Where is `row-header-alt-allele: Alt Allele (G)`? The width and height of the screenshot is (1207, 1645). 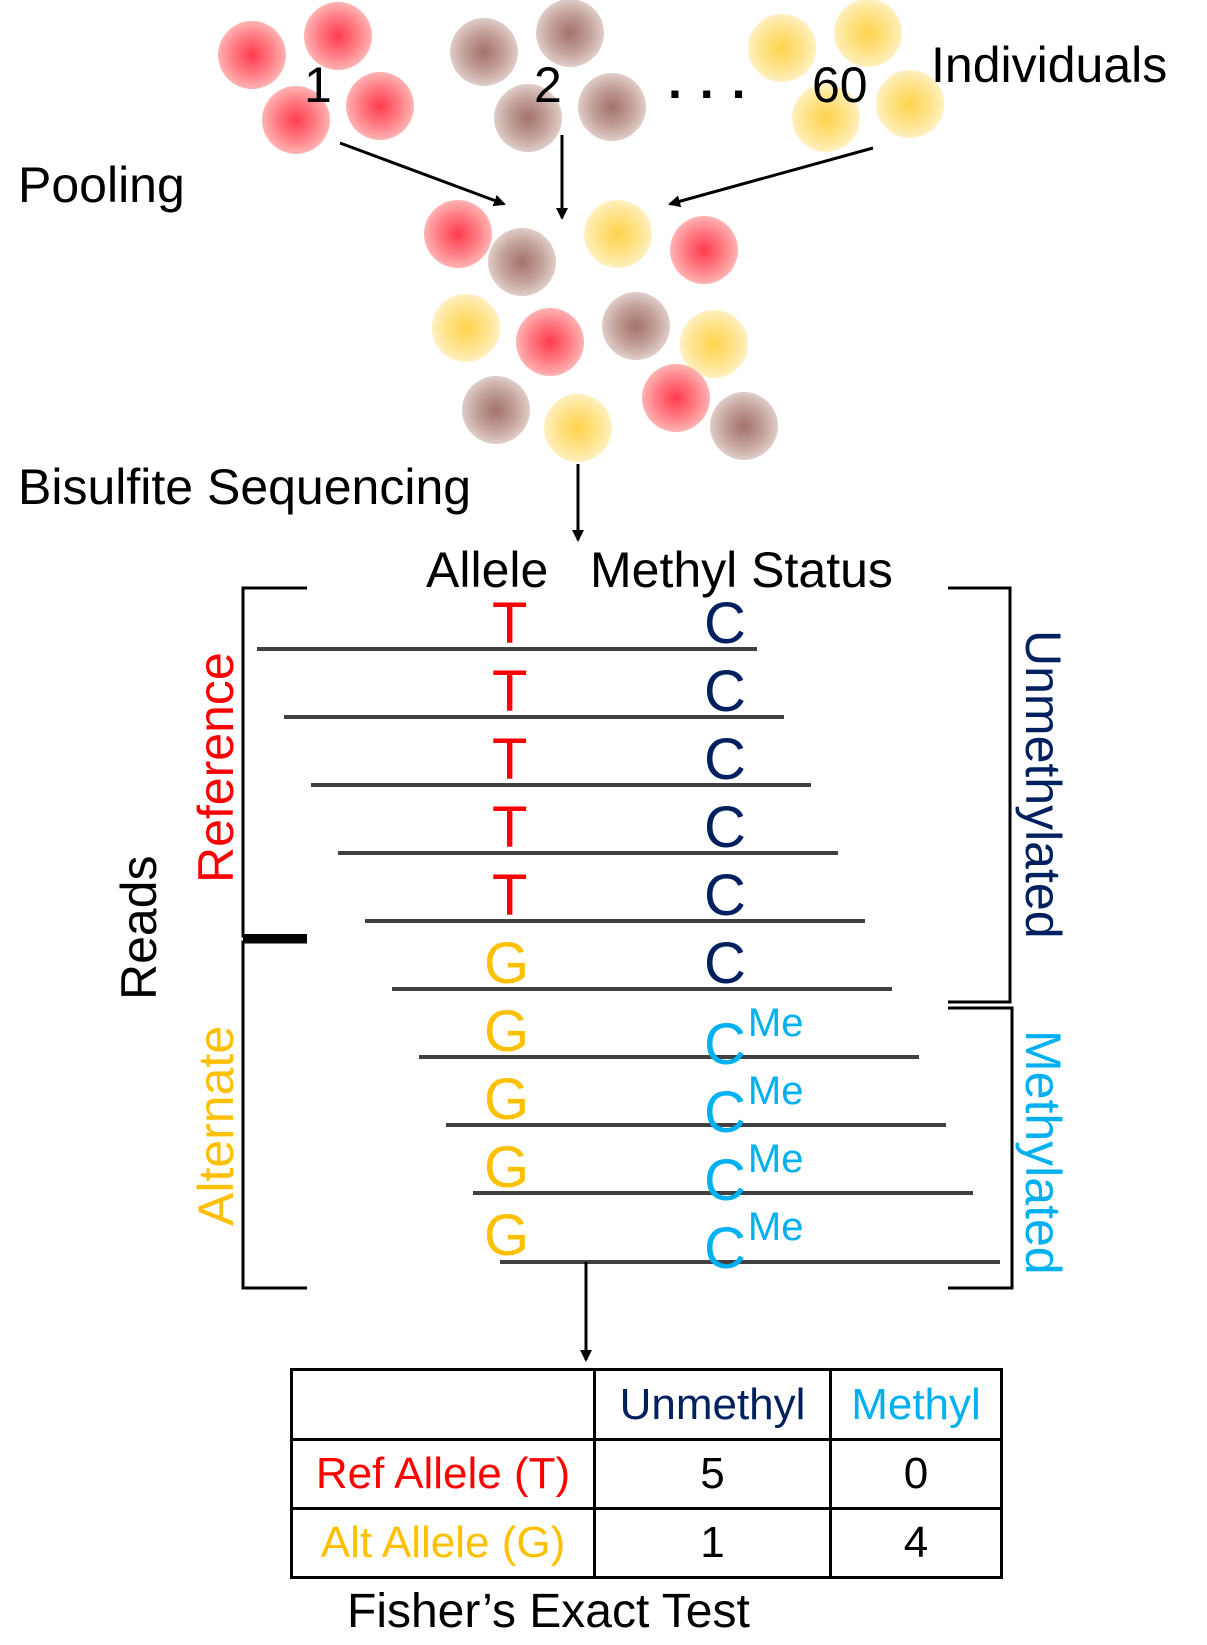
row-header-alt-allele: Alt Allele (G) is located at coordinates (443, 1543).